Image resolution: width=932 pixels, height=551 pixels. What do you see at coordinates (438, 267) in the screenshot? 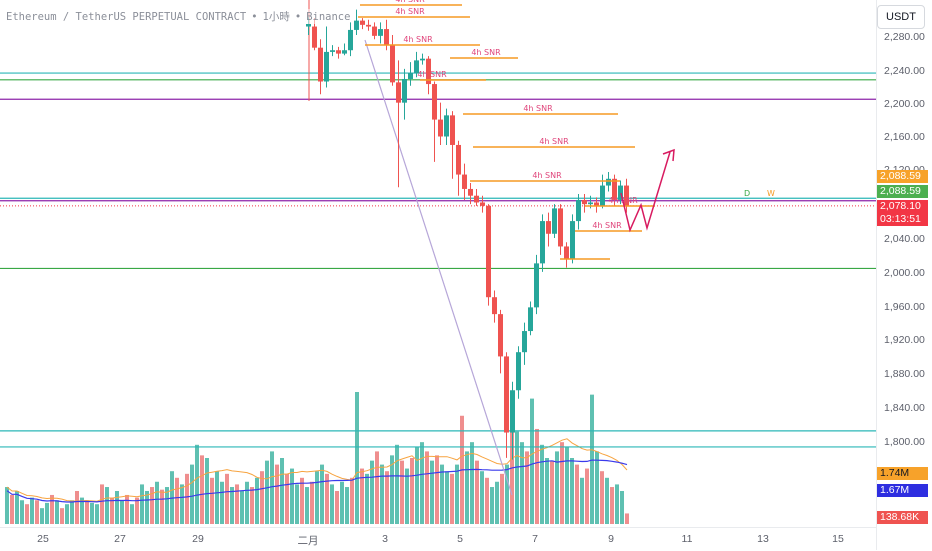
I see `trend-line` at bounding box center [438, 267].